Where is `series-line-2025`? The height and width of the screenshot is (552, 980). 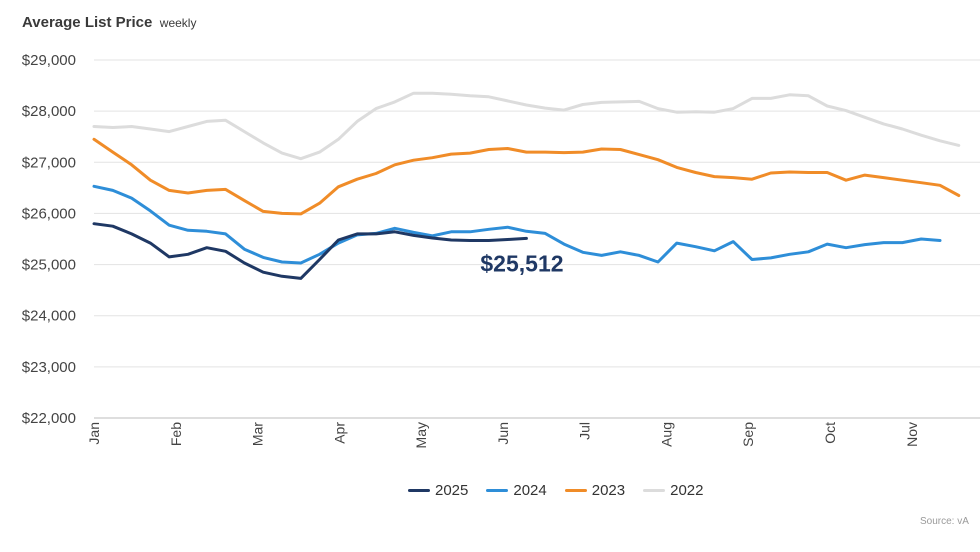 series-line-2025 is located at coordinates (310, 251).